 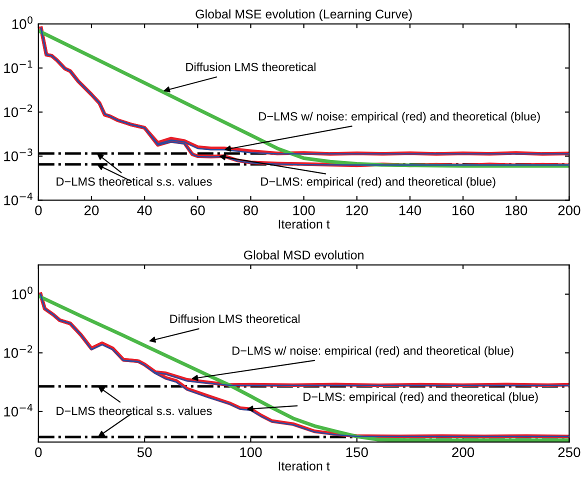 I want to click on x-tick-label: 160, so click(x=463, y=210).